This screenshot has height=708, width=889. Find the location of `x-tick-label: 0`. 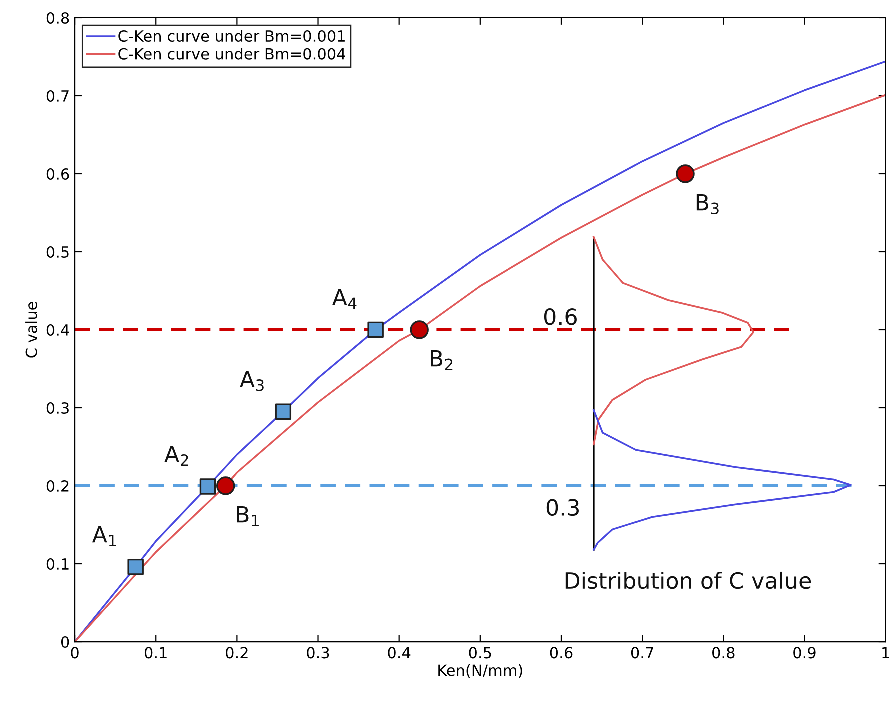

x-tick-label: 0 is located at coordinates (75, 653).